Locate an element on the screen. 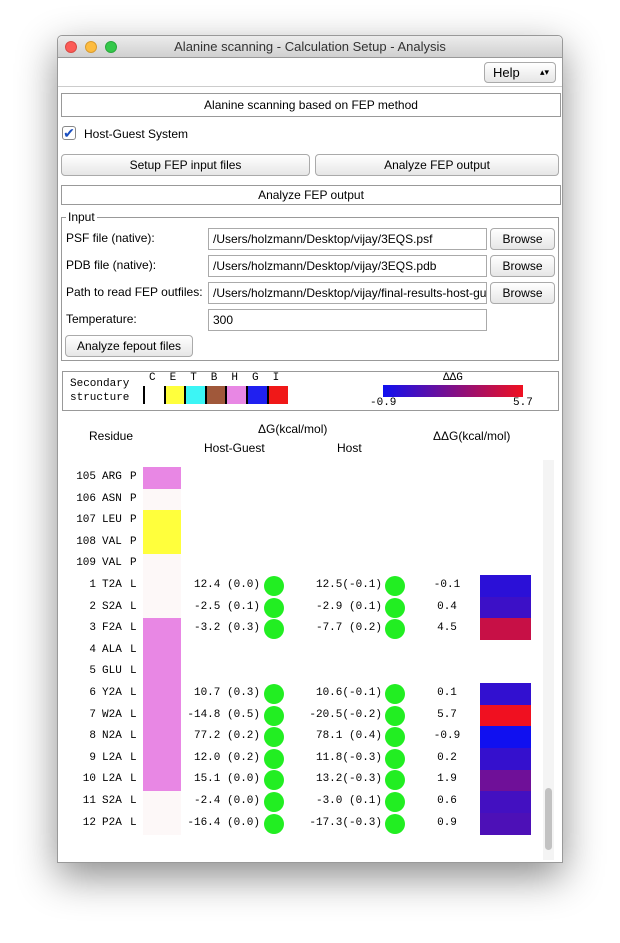 This screenshot has width=620, height=943. residue-number: 106 is located at coordinates (86, 498).